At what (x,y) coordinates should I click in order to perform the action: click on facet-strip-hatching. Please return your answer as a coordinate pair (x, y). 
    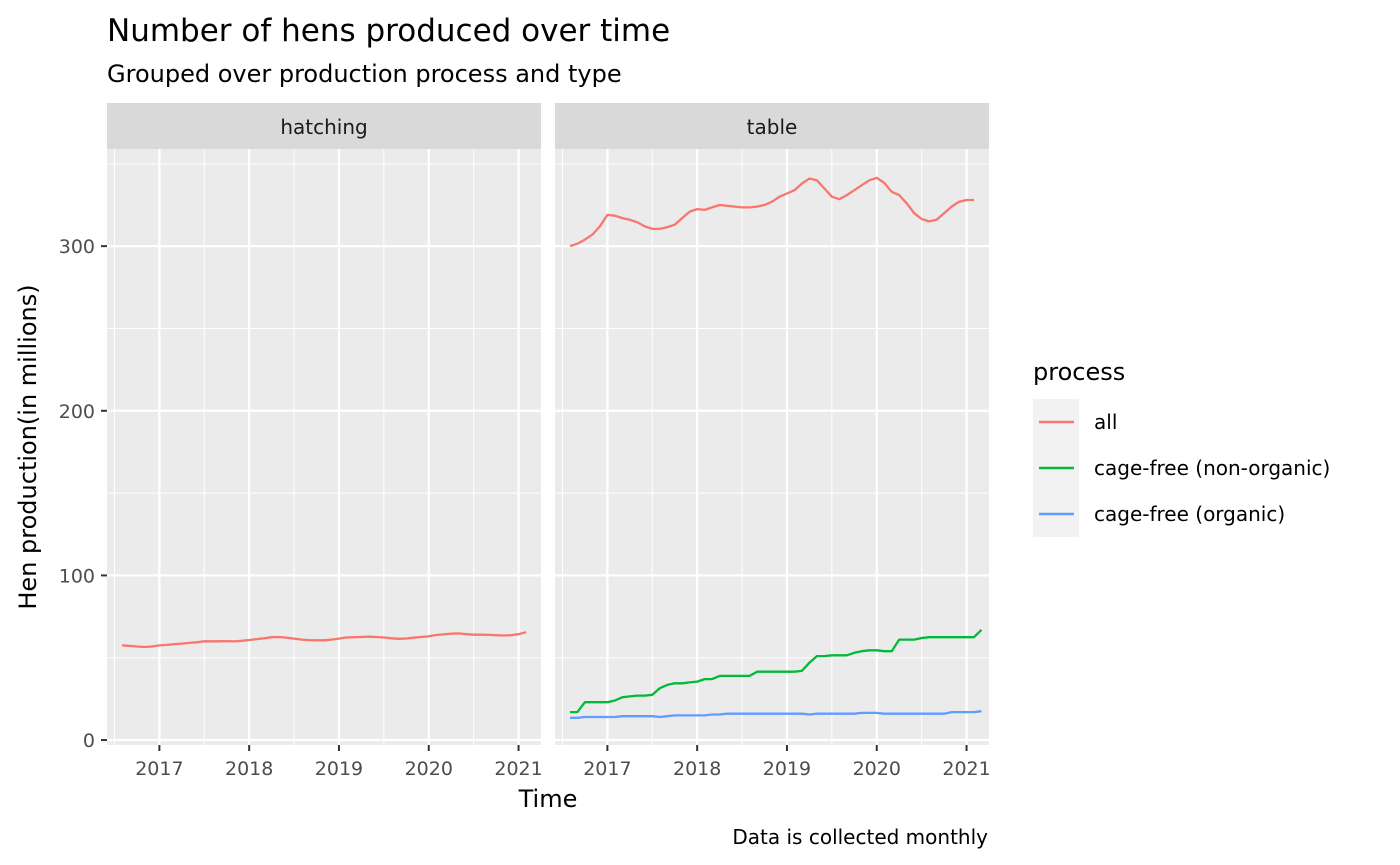
    Looking at the image, I should click on (324, 126).